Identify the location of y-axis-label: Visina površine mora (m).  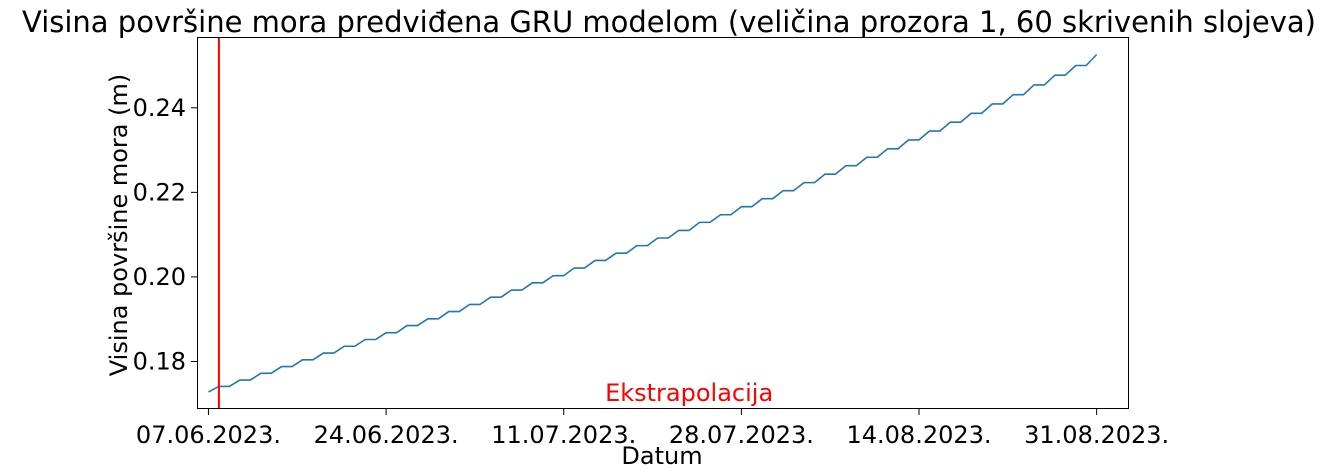
(119, 225).